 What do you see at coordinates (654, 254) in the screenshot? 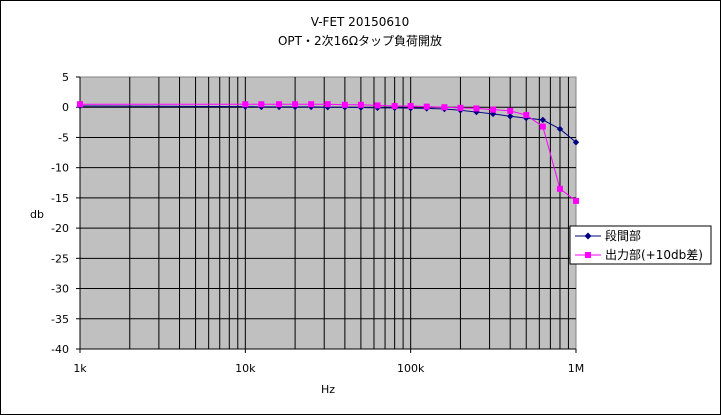
I see `legend-label-series-2: 出力部(+10db差)` at bounding box center [654, 254].